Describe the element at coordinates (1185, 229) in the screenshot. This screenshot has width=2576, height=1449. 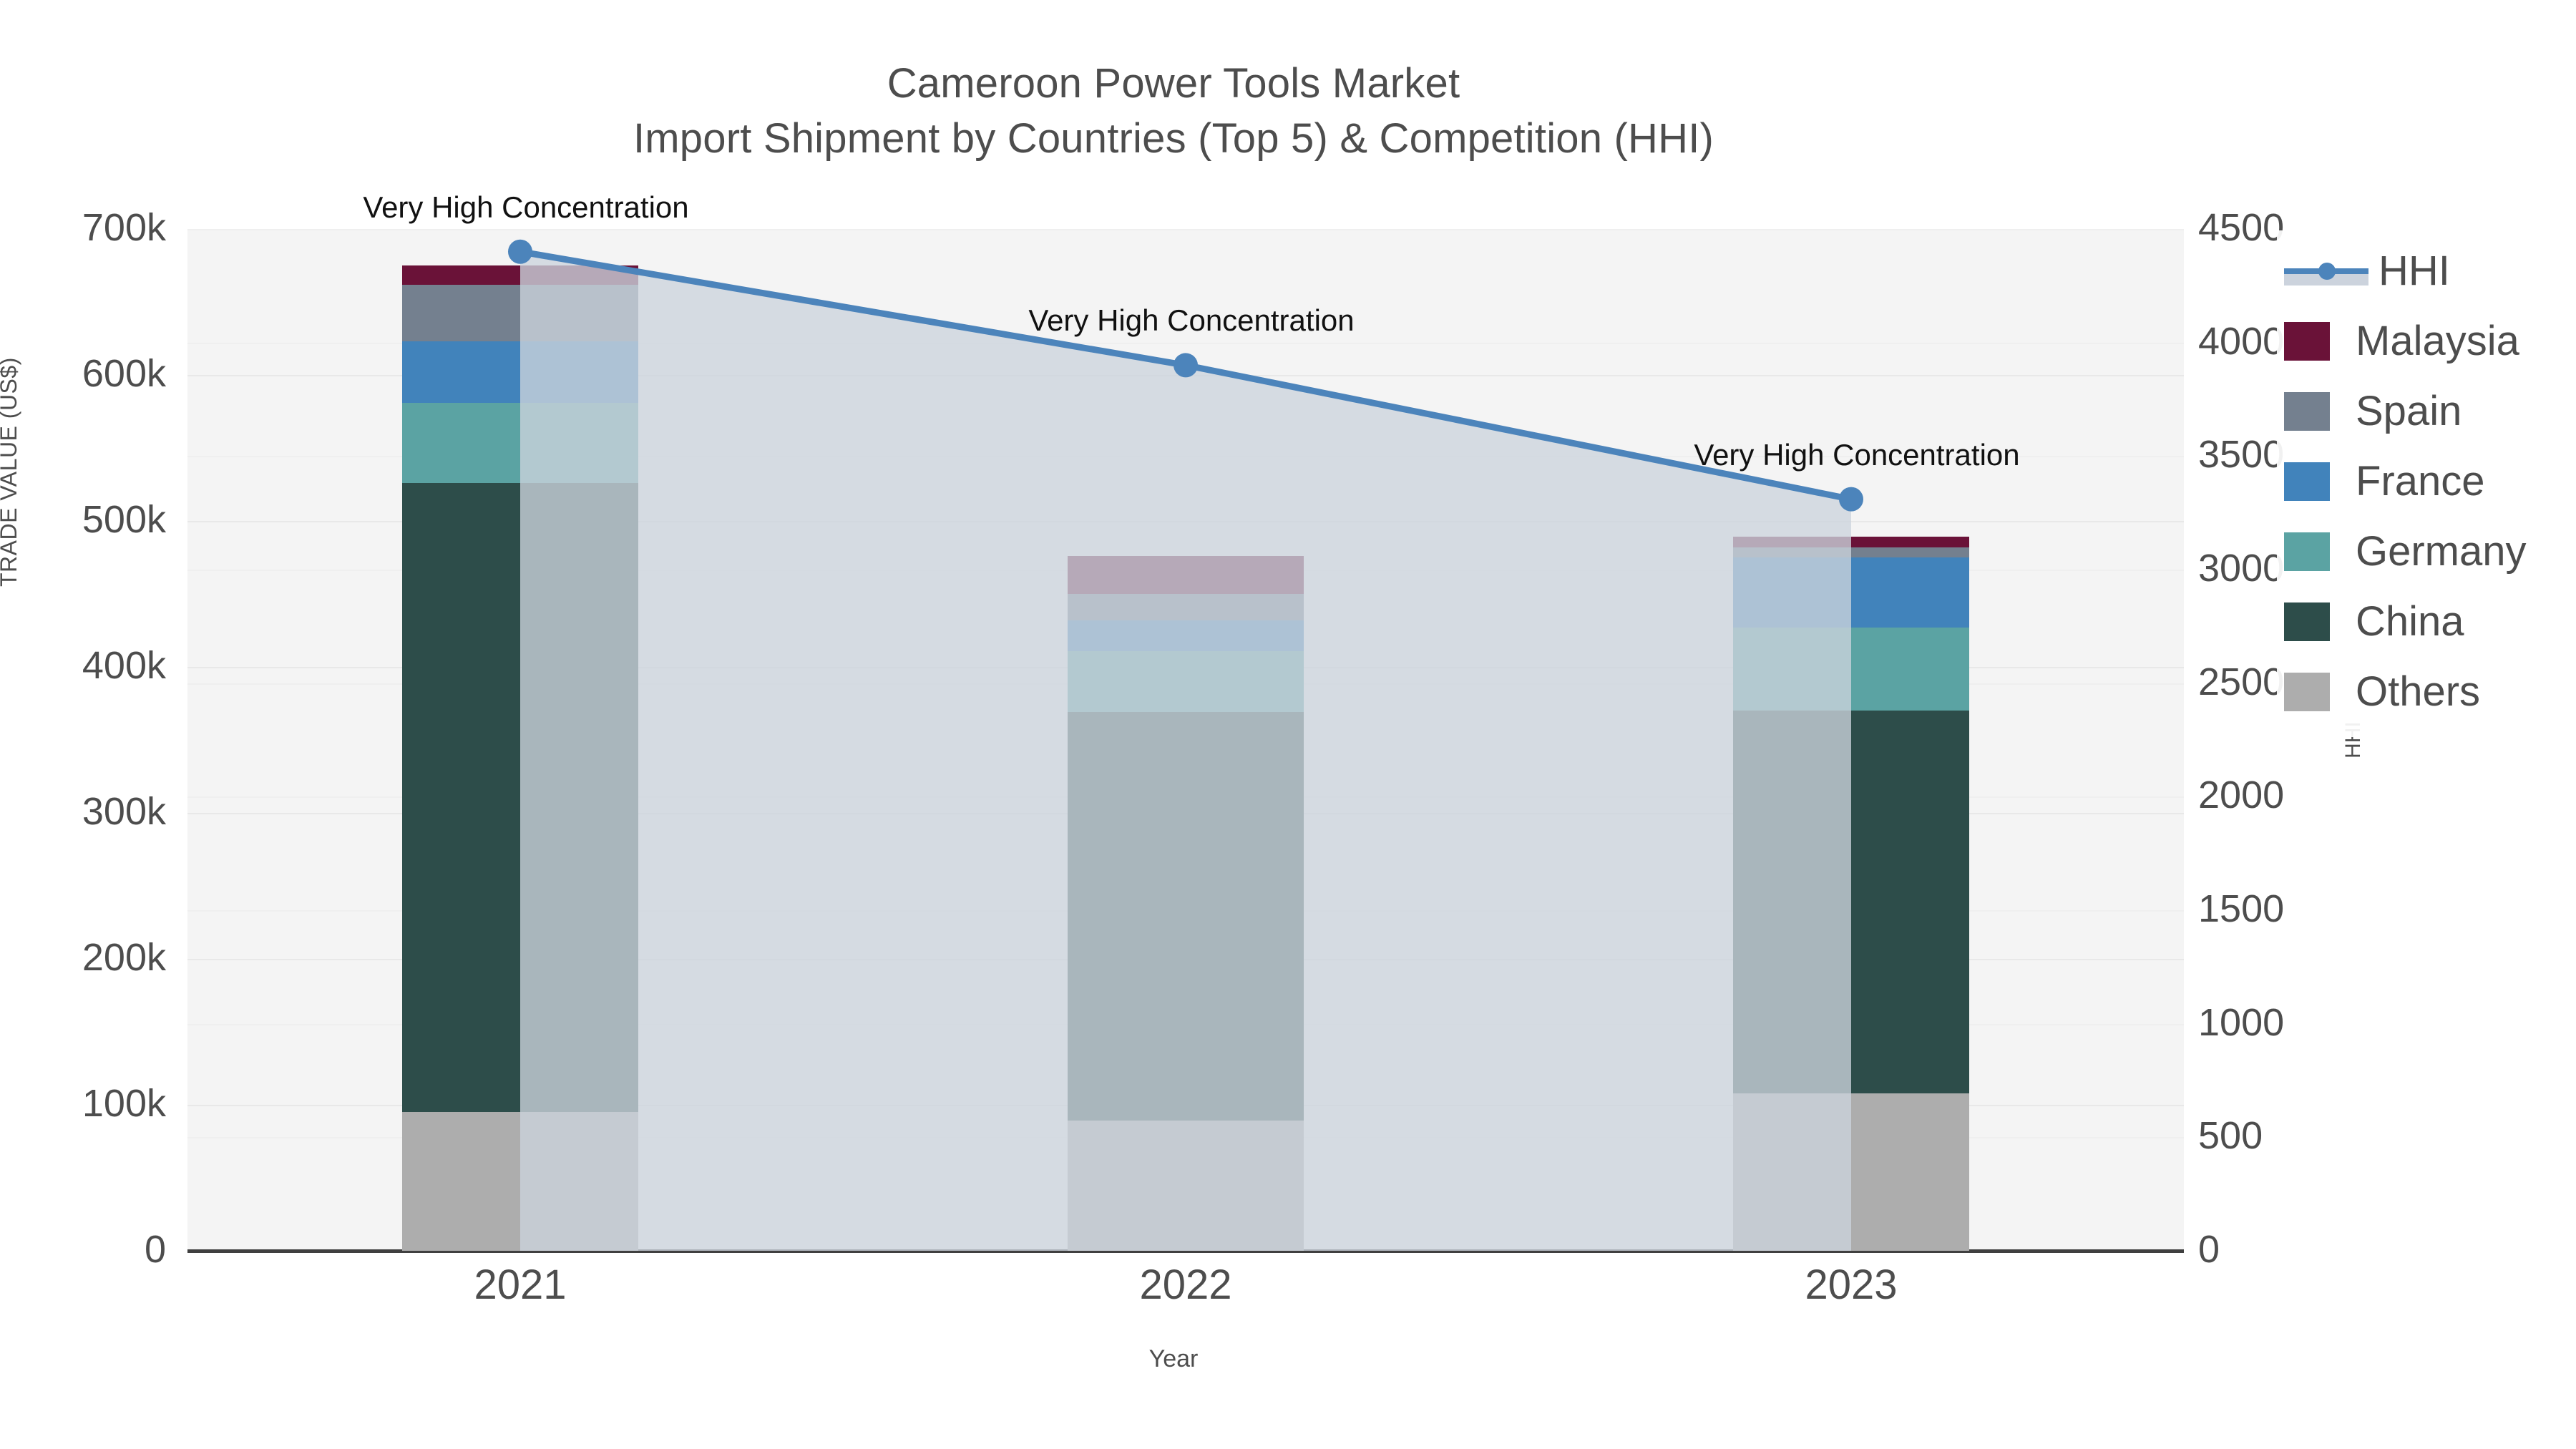
I see `gridline-right` at that location.